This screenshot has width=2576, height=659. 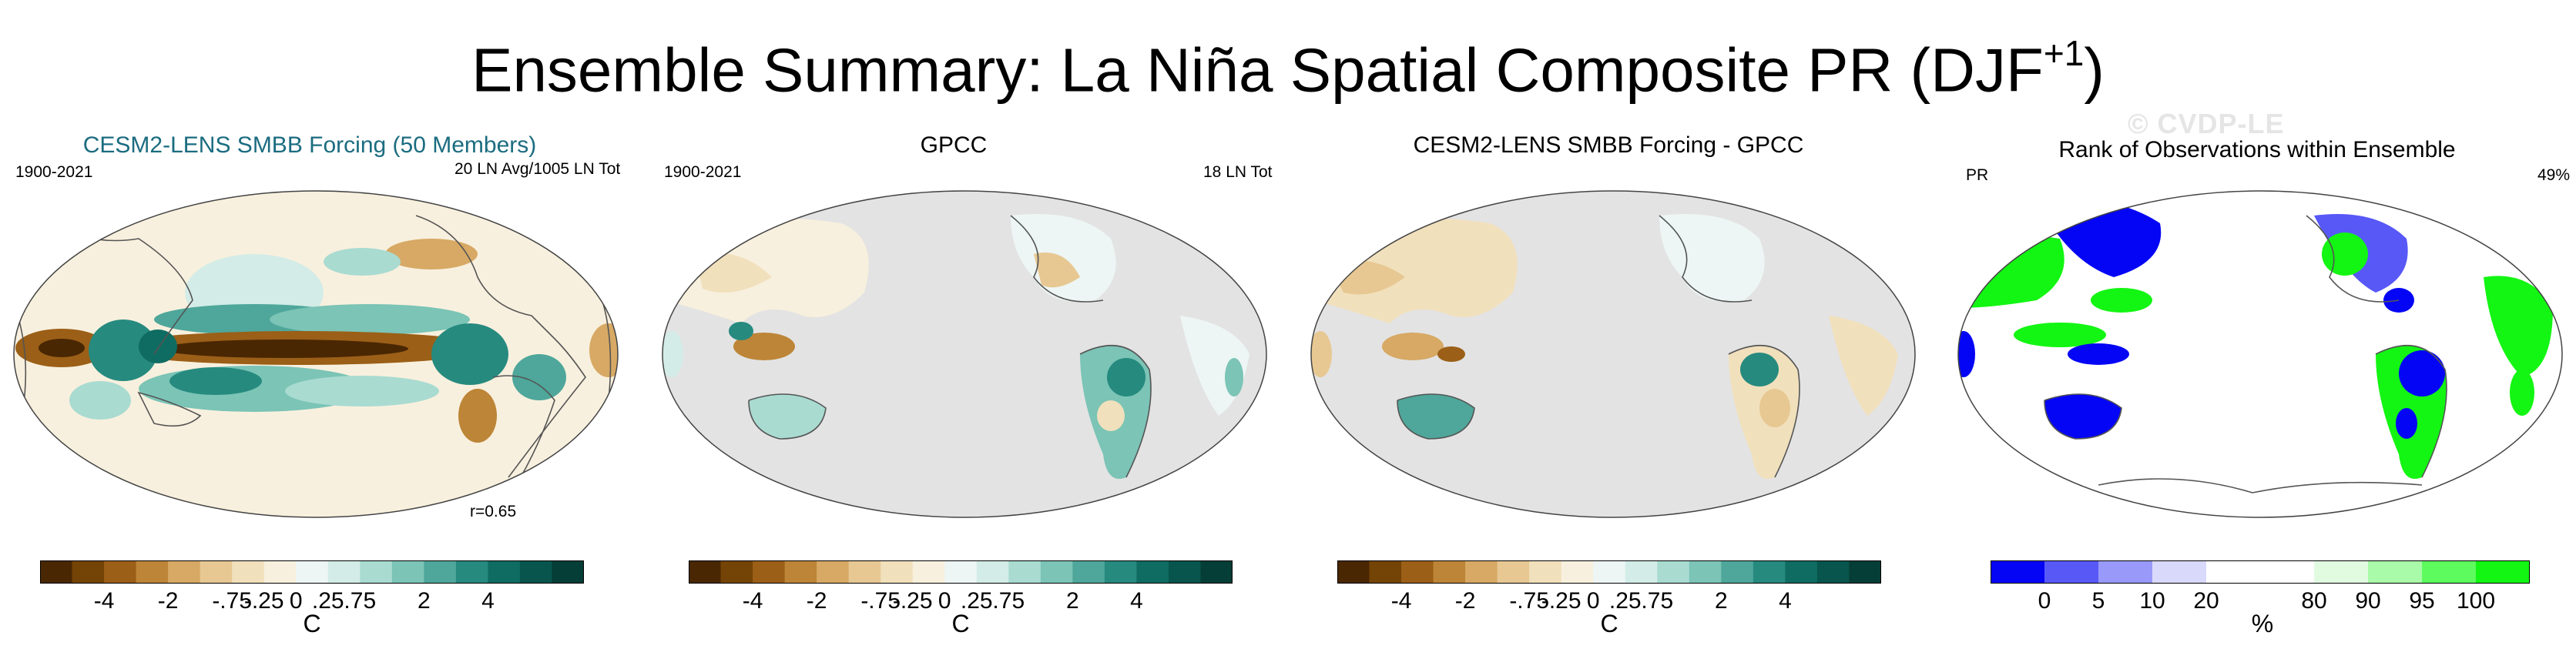 What do you see at coordinates (537, 169) in the screenshot?
I see `count-label: 20 LN Avg/1005 LN Tot` at bounding box center [537, 169].